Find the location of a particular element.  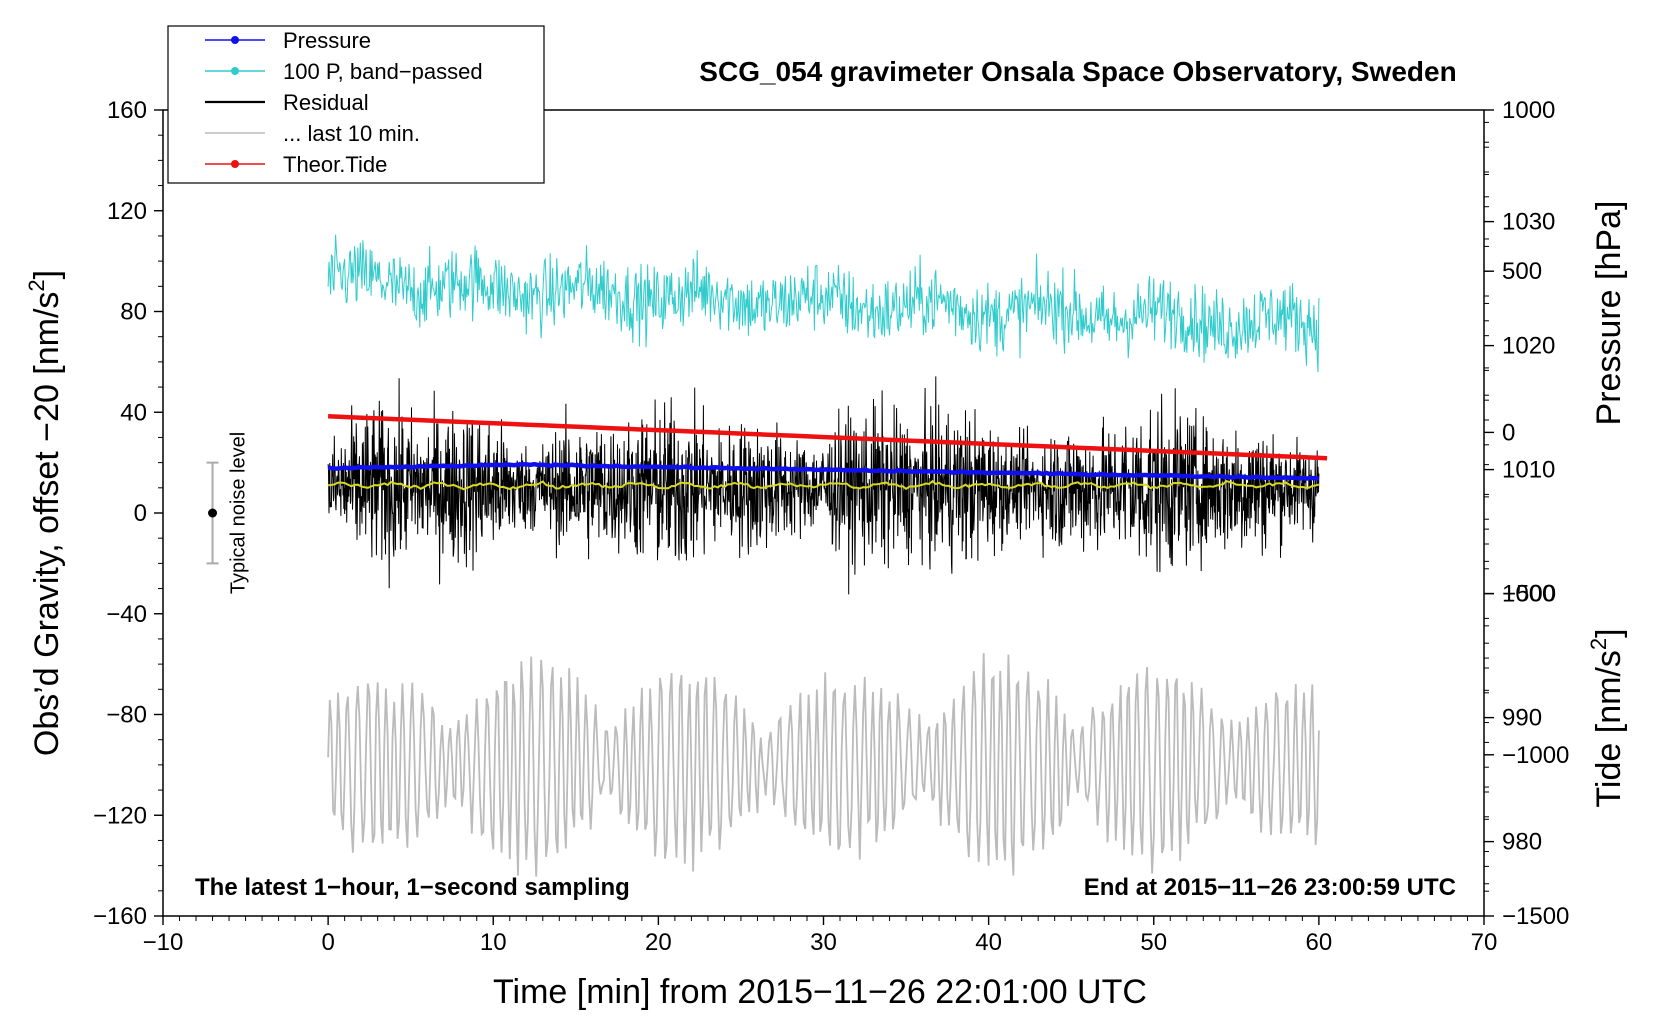

noise-bar-dot is located at coordinates (213, 513).